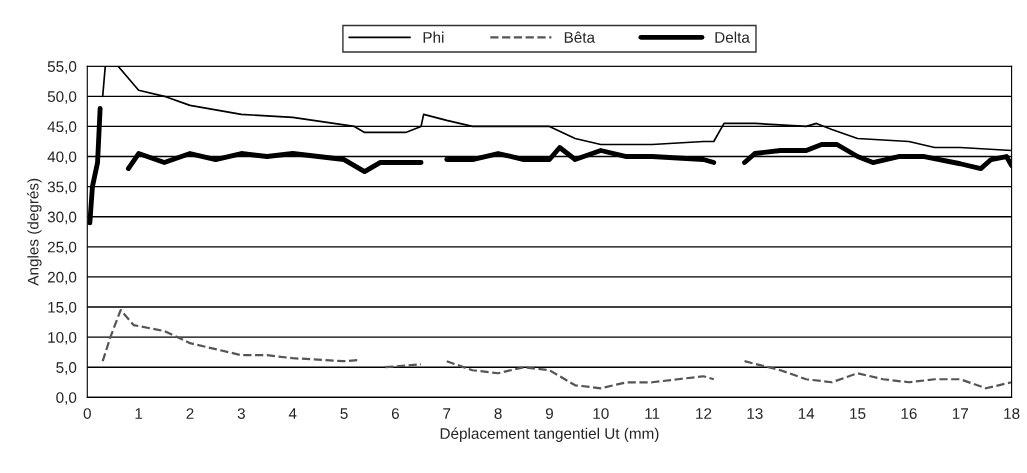 The width and height of the screenshot is (1027, 473). What do you see at coordinates (601, 413) in the screenshot?
I see `x-tick-label: 10` at bounding box center [601, 413].